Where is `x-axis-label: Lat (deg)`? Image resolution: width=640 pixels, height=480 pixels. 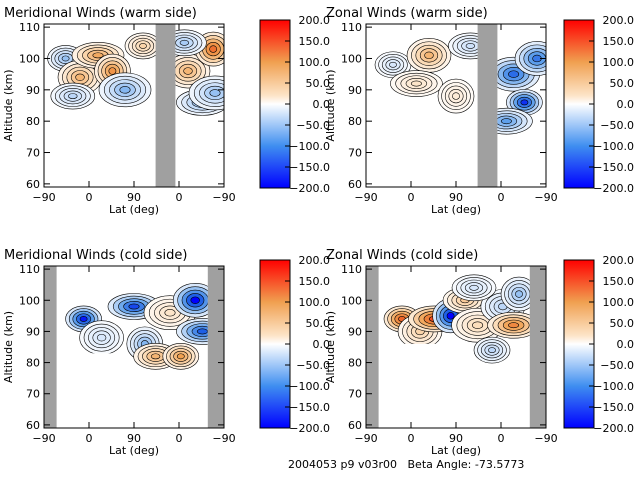
x-axis-label: Lat (deg) is located at coordinates (456, 450).